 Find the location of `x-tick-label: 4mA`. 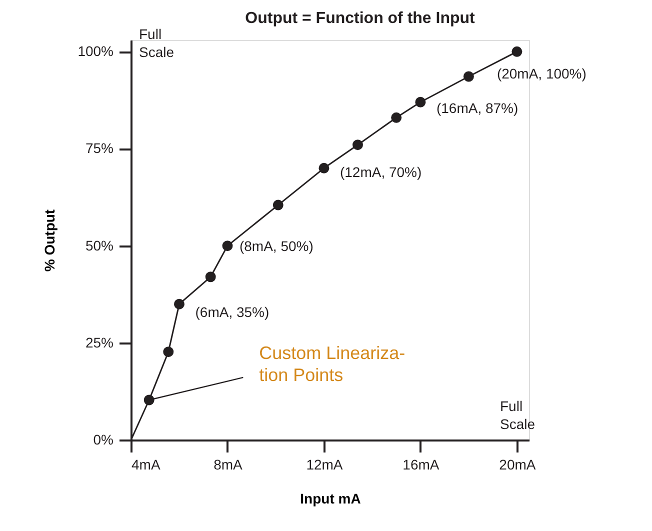

x-tick-label: 4mA is located at coordinates (146, 464).